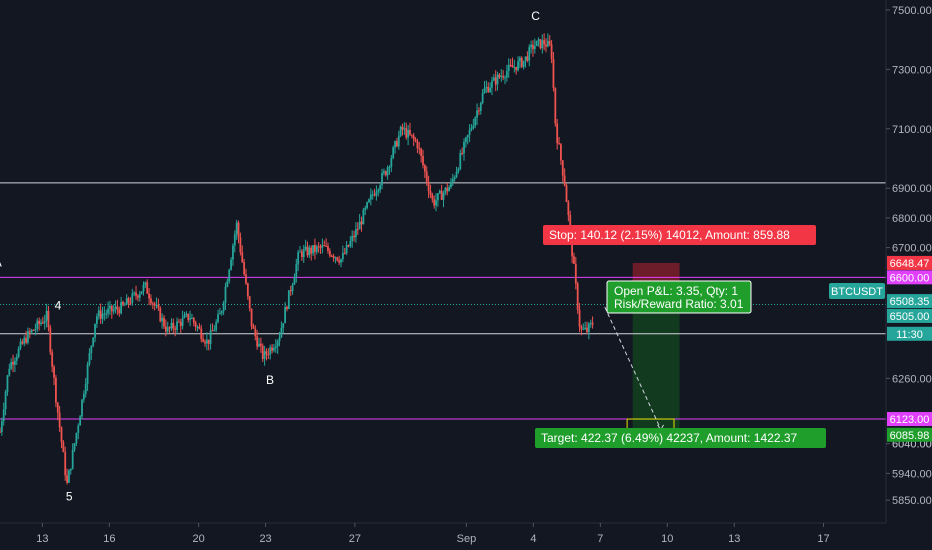  What do you see at coordinates (433, 534) in the screenshot?
I see `time-axis: 13 16 20 23 27 Sep 4 7 10 13 17` at bounding box center [433, 534].